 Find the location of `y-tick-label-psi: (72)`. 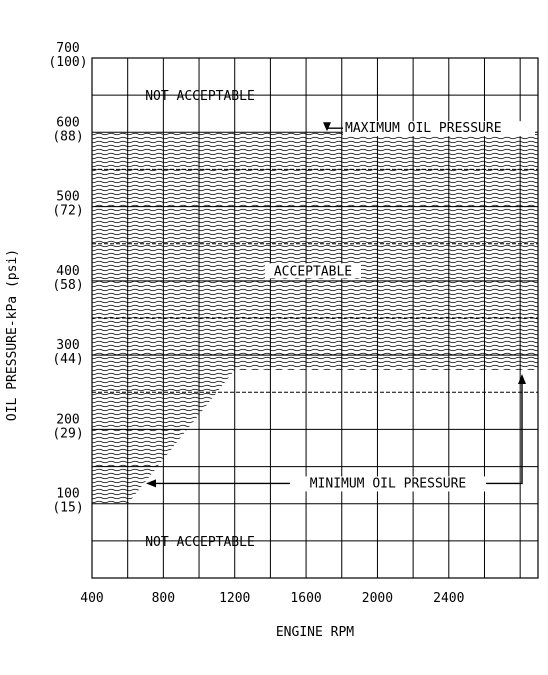

y-tick-label-psi: (72) is located at coordinates (67, 211).